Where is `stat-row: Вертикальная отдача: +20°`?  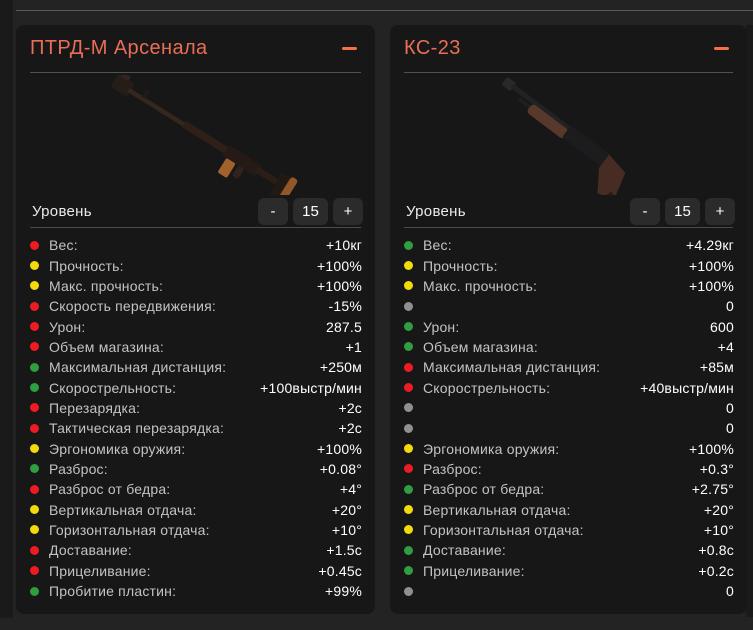
stat-row: Вертикальная отдача: +20° is located at coordinates (569, 509).